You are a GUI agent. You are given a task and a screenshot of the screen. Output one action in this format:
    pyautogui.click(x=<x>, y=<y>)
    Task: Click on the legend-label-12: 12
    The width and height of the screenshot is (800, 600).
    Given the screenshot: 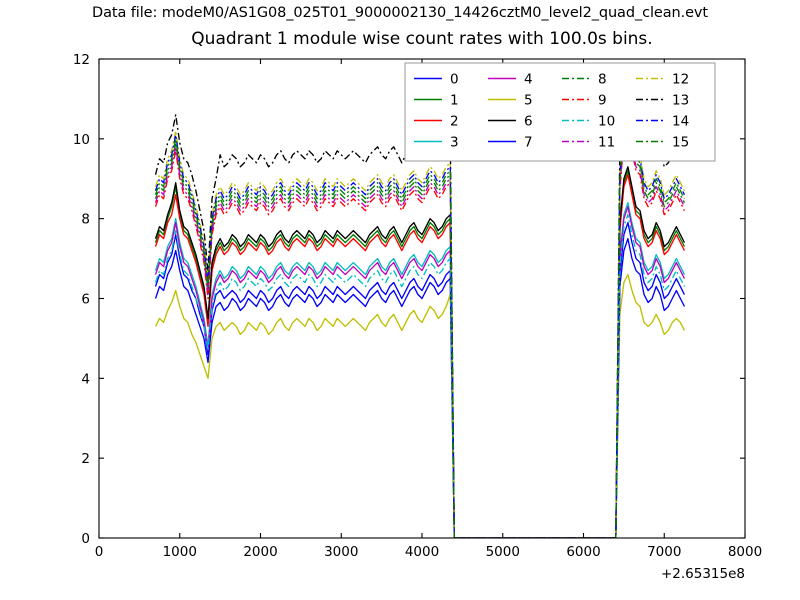 What is the action you would take?
    pyautogui.click(x=680, y=80)
    